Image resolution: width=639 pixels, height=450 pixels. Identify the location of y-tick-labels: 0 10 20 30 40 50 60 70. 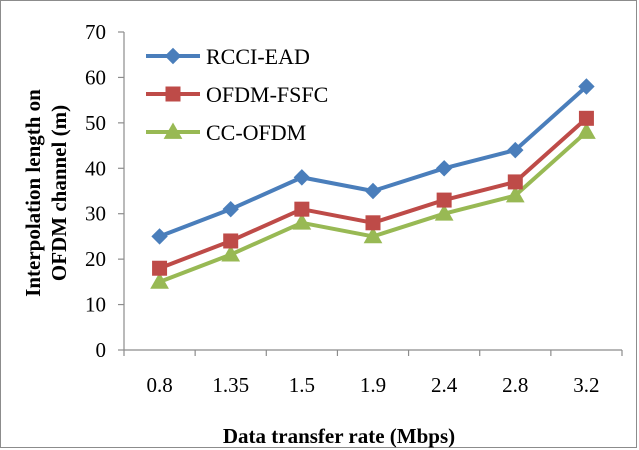
(95, 191).